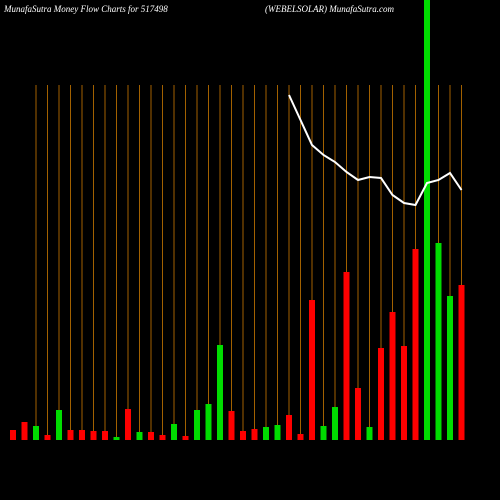  What do you see at coordinates (329, 9) in the screenshot?
I see `chart-subtitle: (WEBELSOLAR) MunafaSutra.com` at bounding box center [329, 9].